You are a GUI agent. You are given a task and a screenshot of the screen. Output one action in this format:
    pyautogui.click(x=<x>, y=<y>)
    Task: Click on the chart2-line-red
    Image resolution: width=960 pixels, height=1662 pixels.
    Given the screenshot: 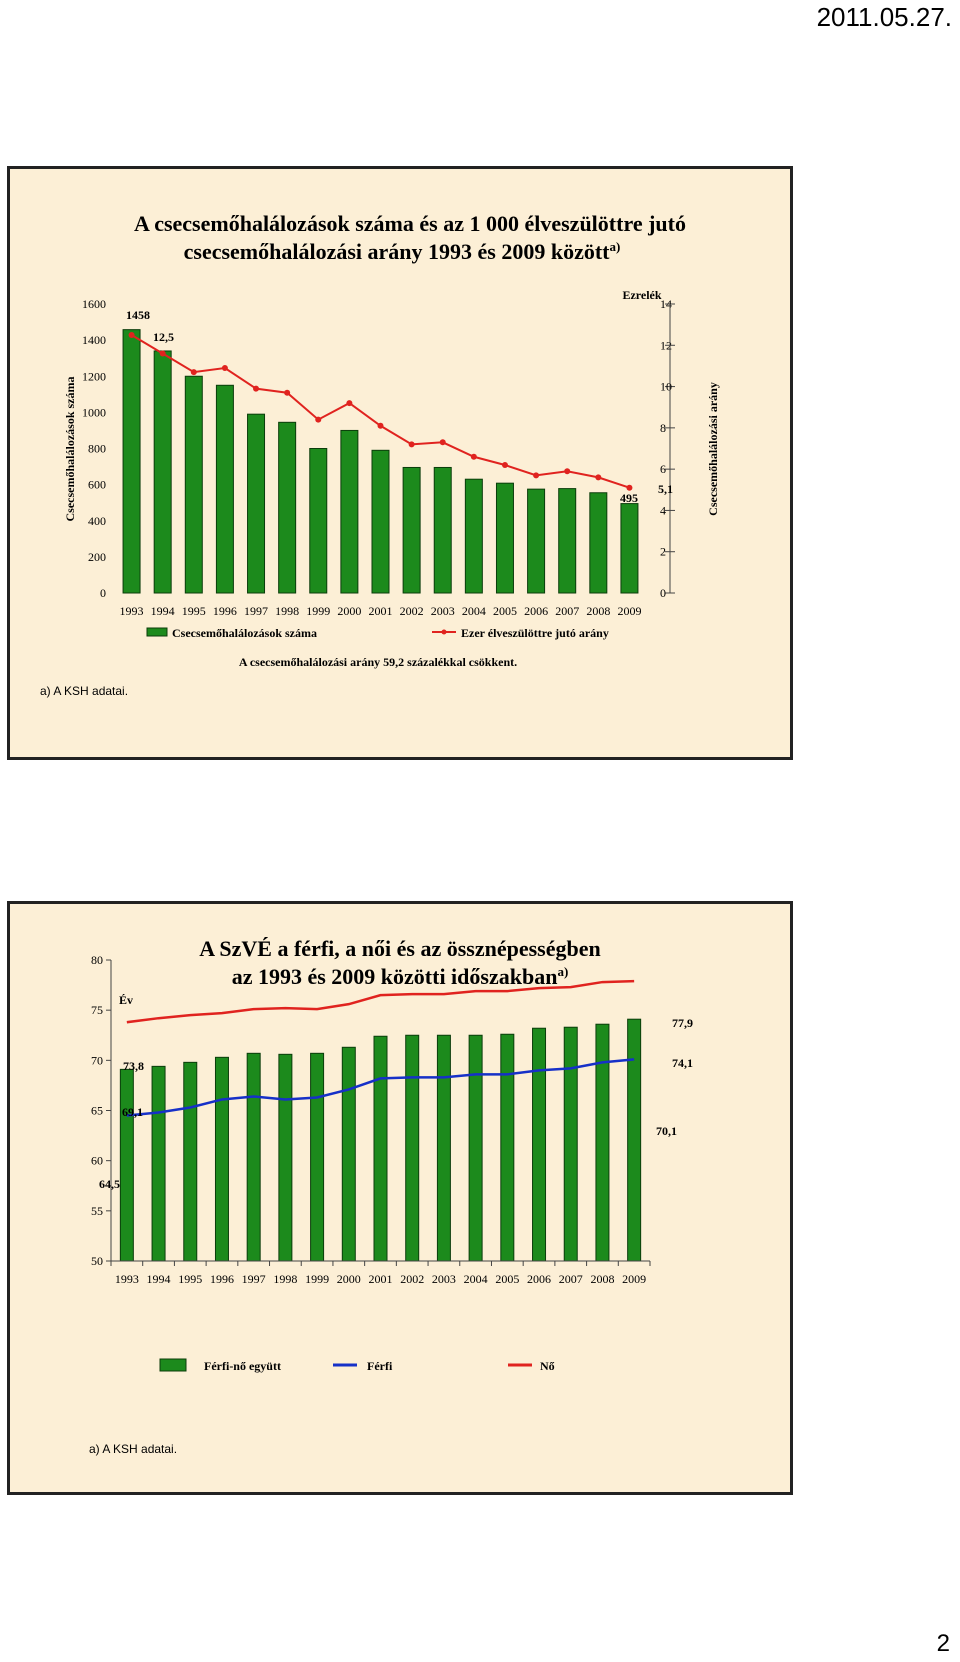 What is the action you would take?
    pyautogui.click(x=380, y=1001)
    